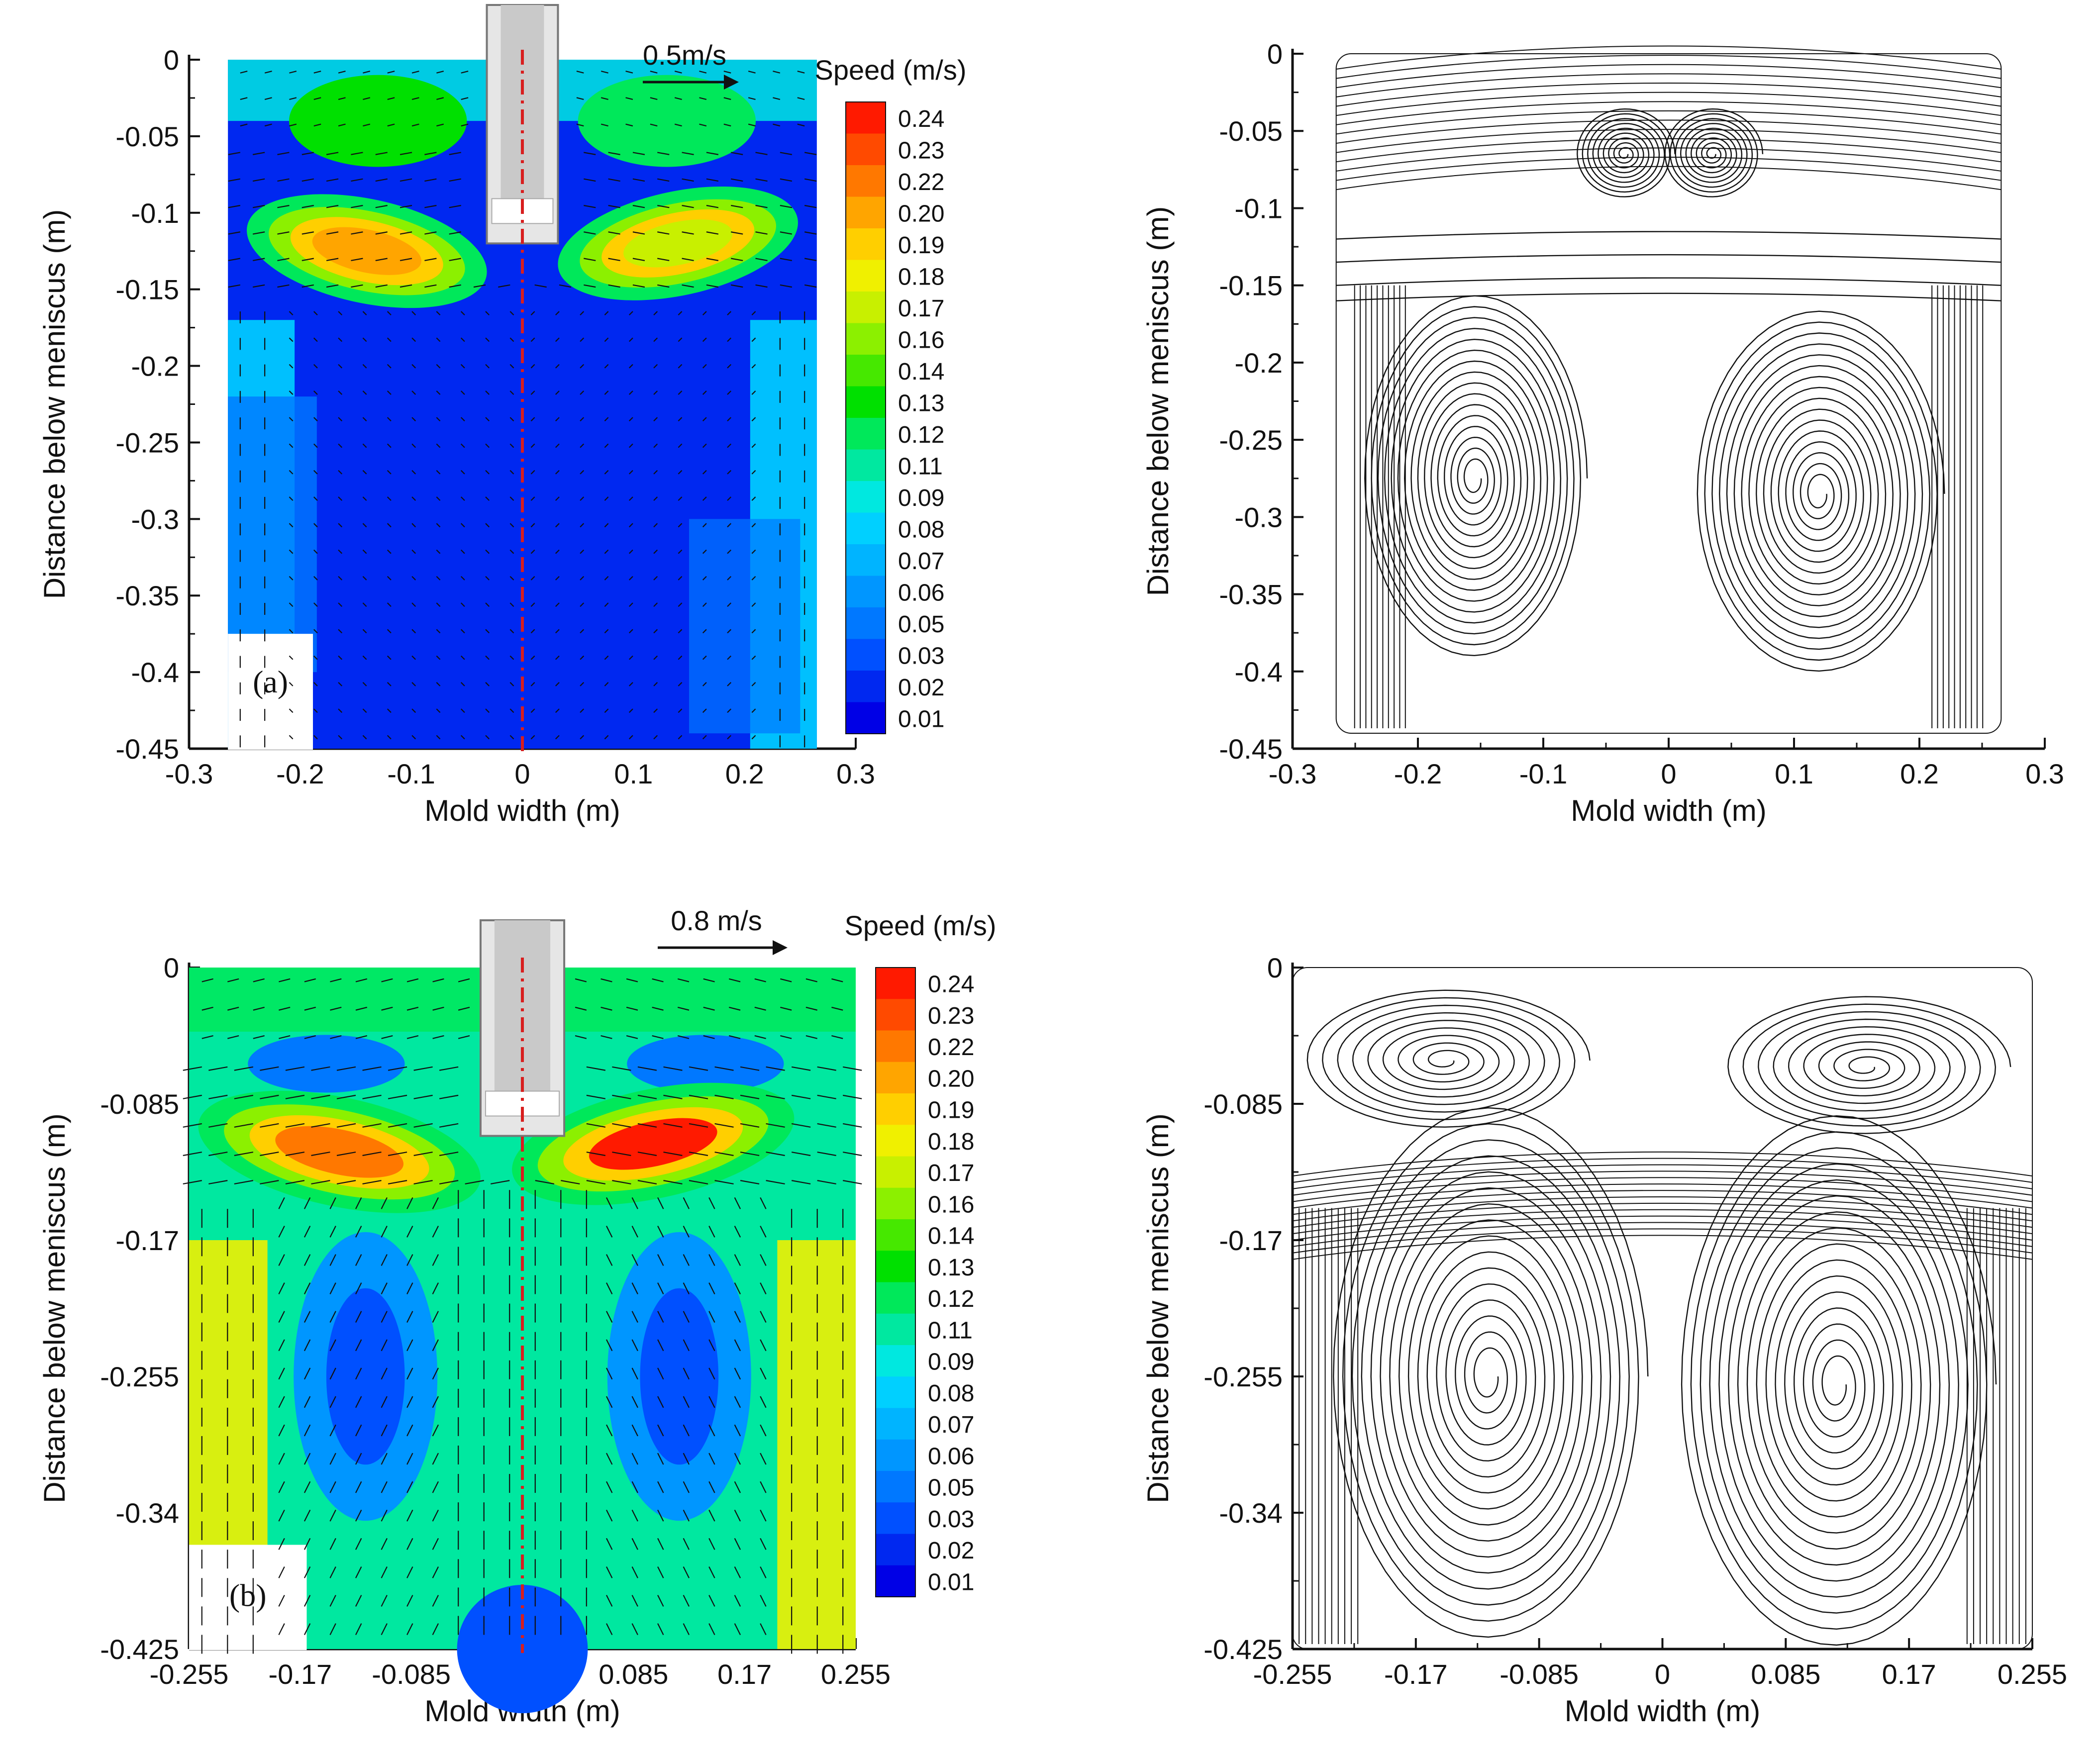 This screenshot has width=2100, height=1754. I want to click on x-tick-label: 0.17, so click(1909, 1674).